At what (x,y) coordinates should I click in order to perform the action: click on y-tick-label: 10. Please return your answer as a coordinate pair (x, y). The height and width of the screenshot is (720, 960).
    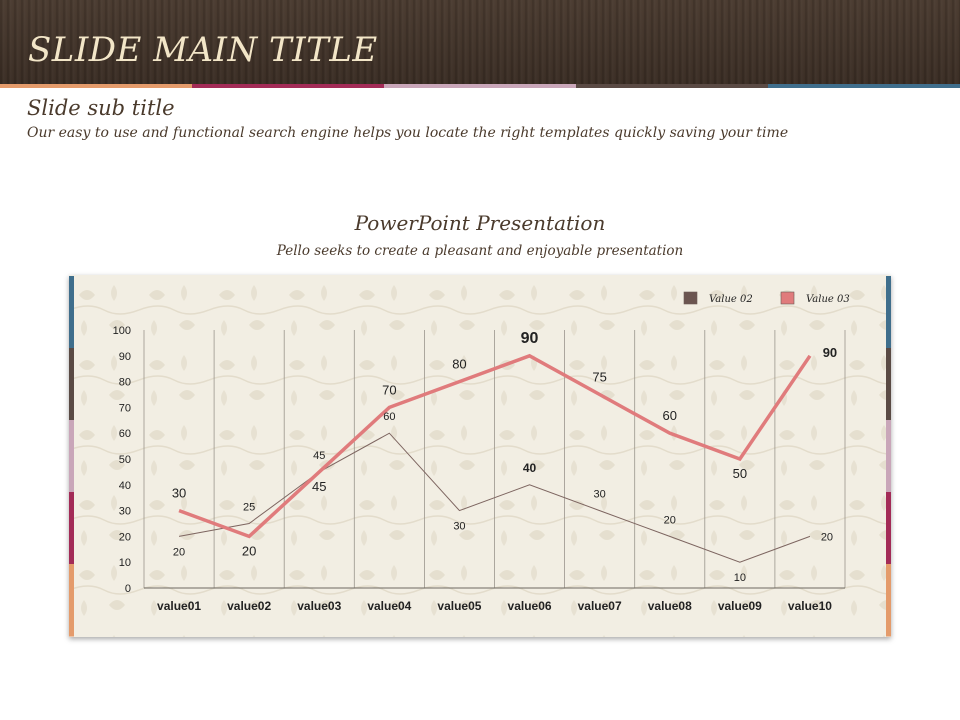
    Looking at the image, I should click on (125, 563).